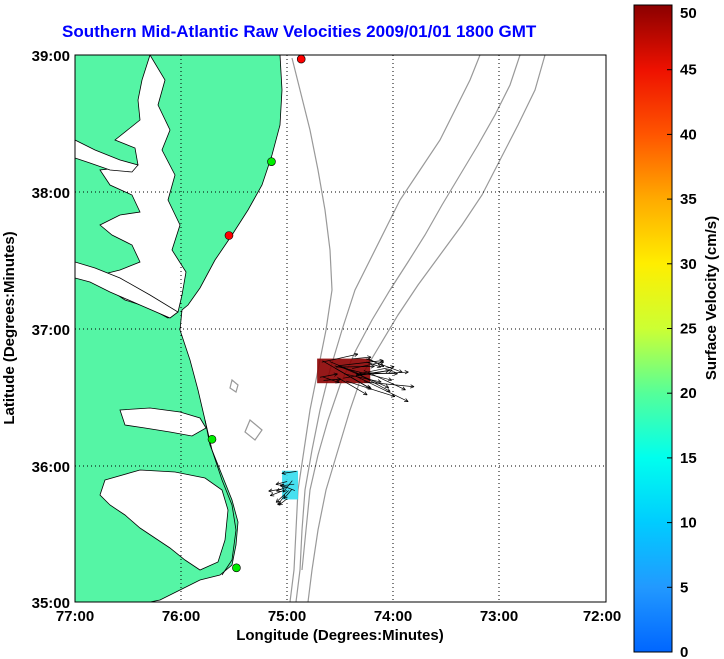 This screenshot has height=659, width=724. What do you see at coordinates (51, 56) in the screenshot?
I see `y-tick-label: 39:00` at bounding box center [51, 56].